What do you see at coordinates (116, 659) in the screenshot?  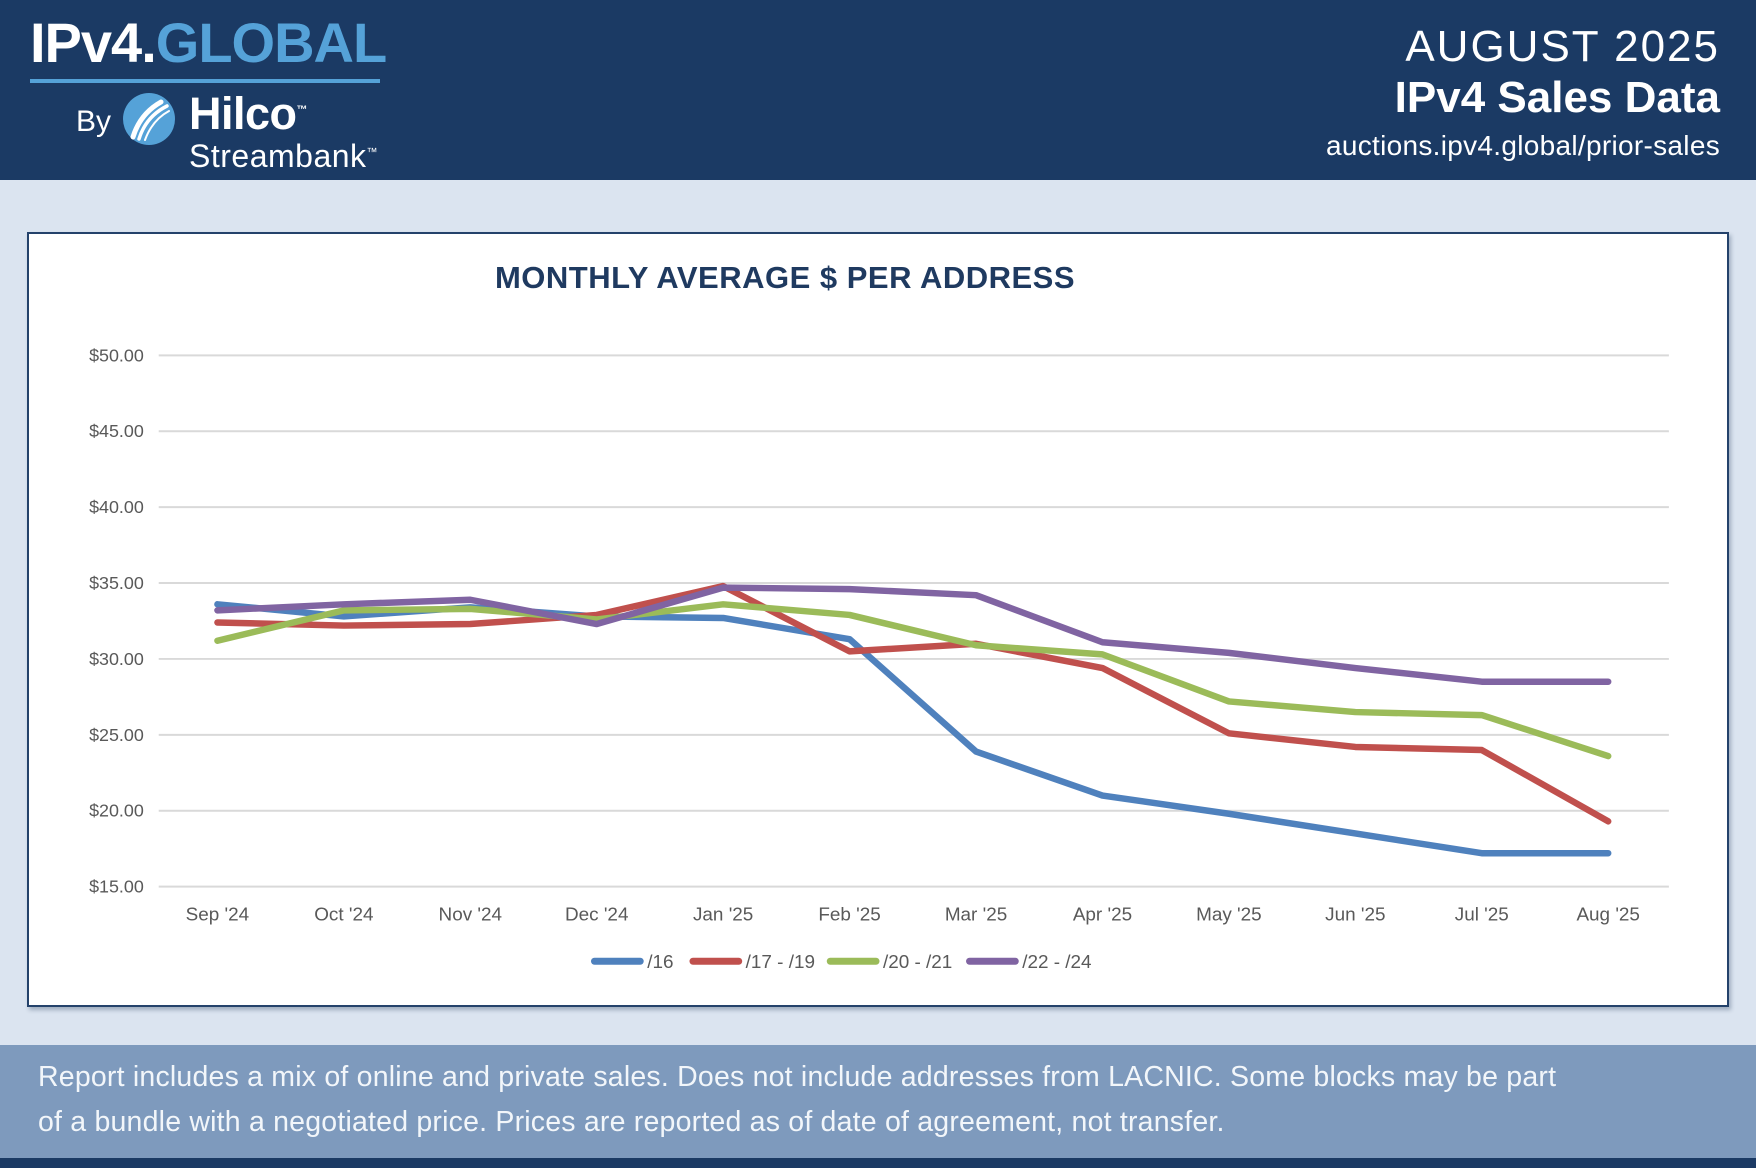 I see `y-axis-tick-label: $30.00` at bounding box center [116, 659].